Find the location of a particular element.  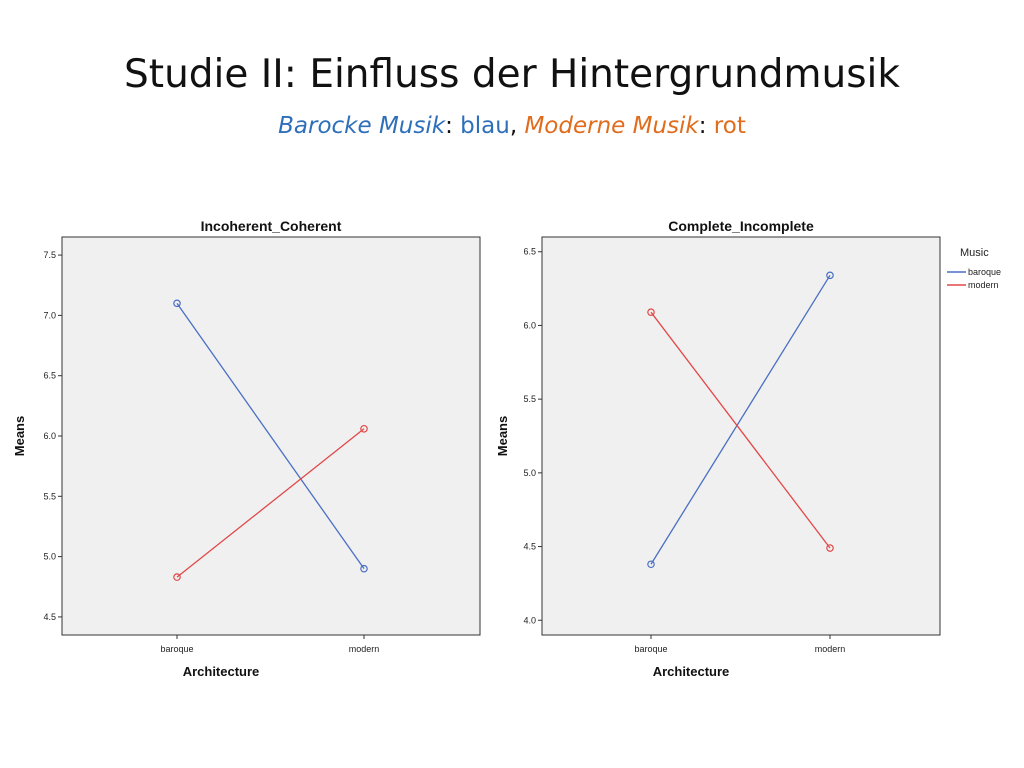

slide-subtitle: Barocke Musik: blau, Moderne Musik: rot is located at coordinates (512, 126).